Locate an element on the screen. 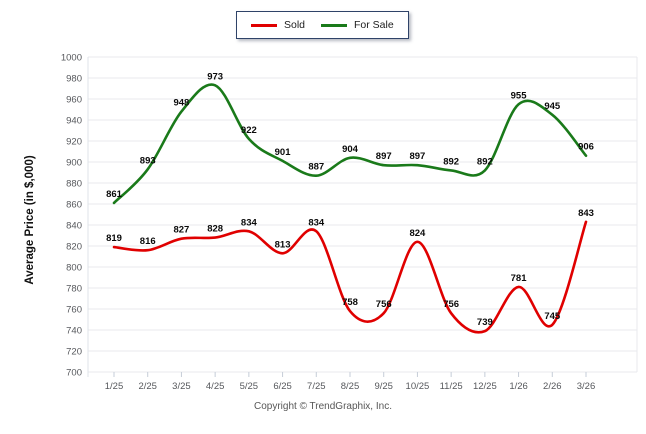 This screenshot has height=434, width=646. x-tick-label: 3/26 is located at coordinates (586, 386).